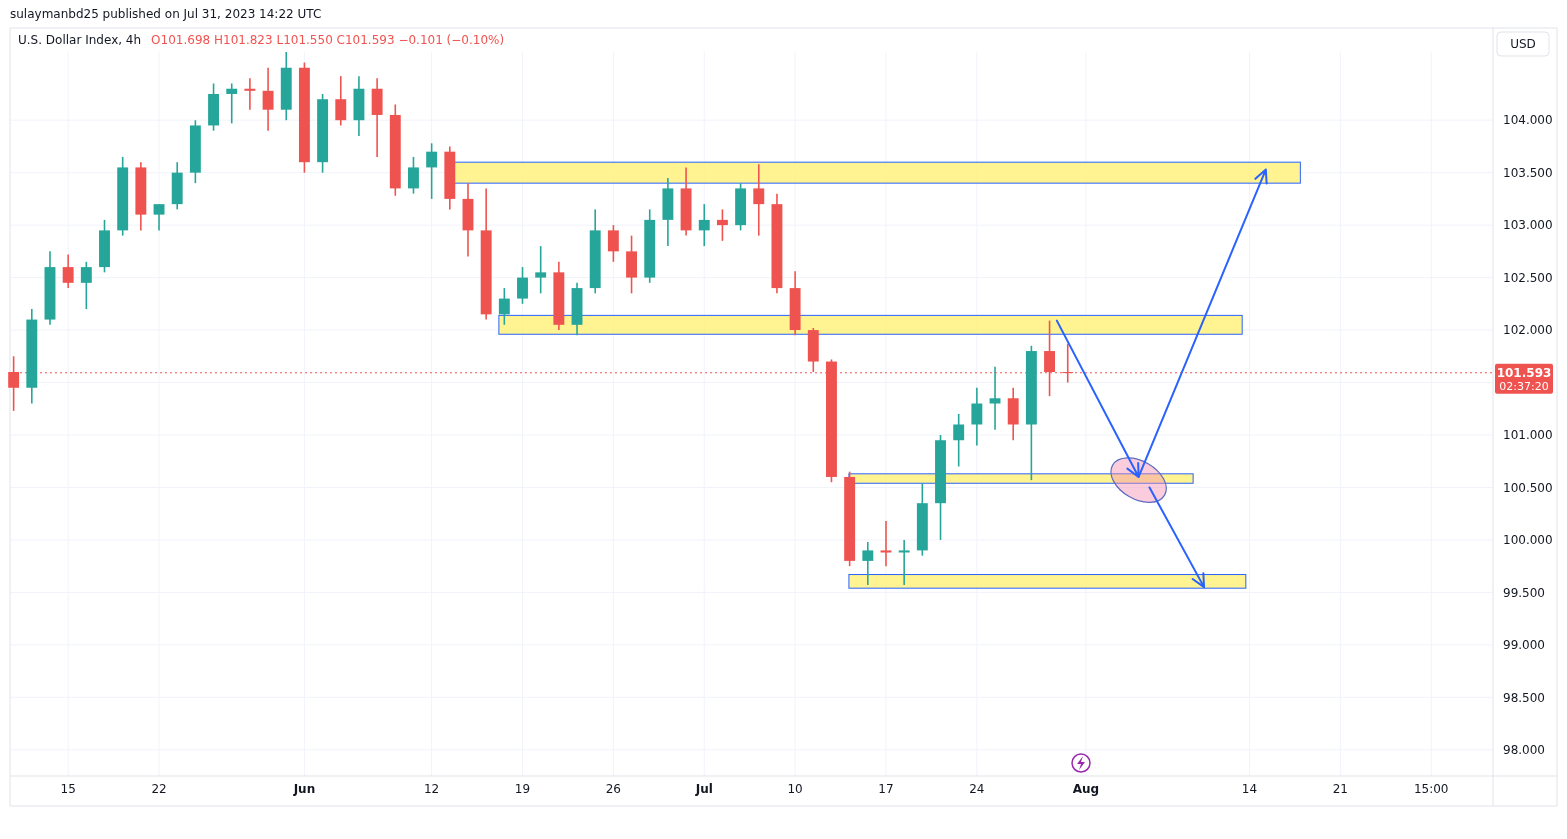 The height and width of the screenshot is (839, 1567). I want to click on y-tick-label: 101.000, so click(1528, 435).